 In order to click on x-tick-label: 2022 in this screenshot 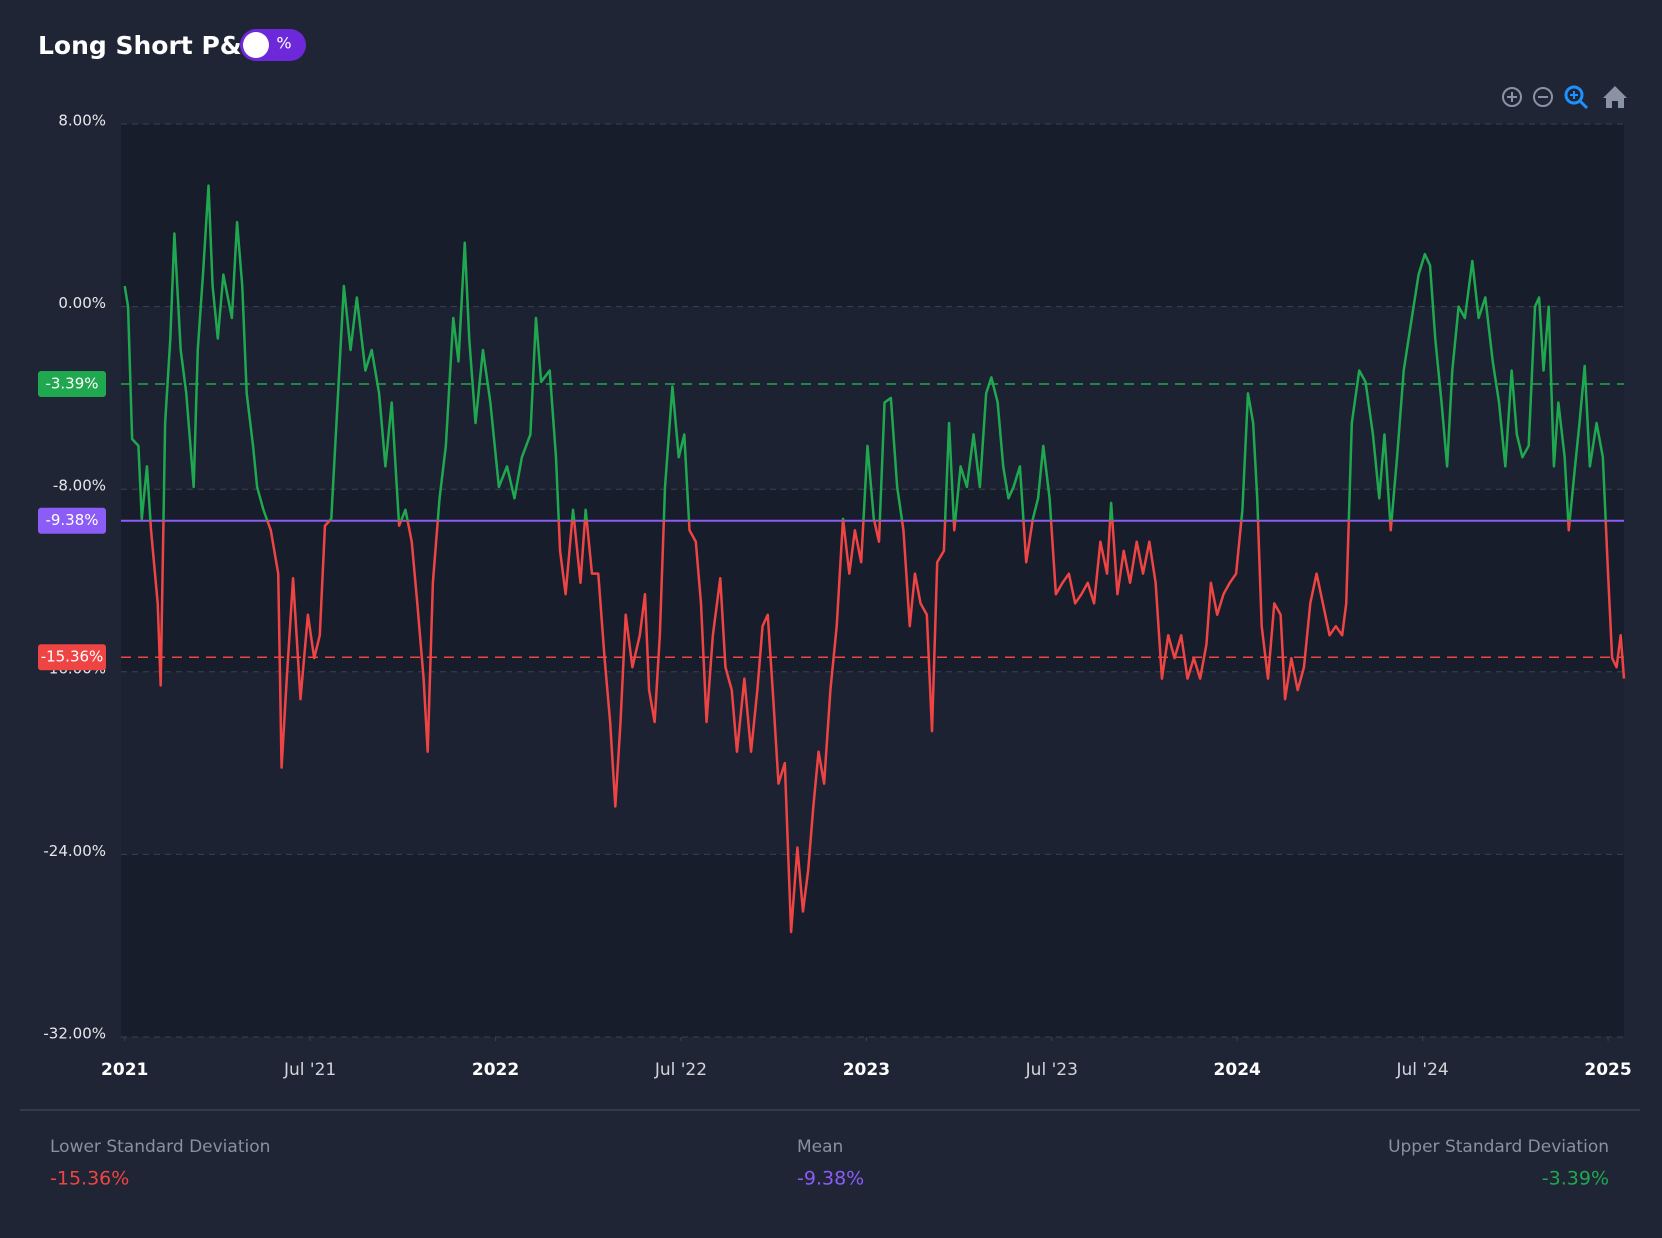, I will do `click(495, 1070)`.